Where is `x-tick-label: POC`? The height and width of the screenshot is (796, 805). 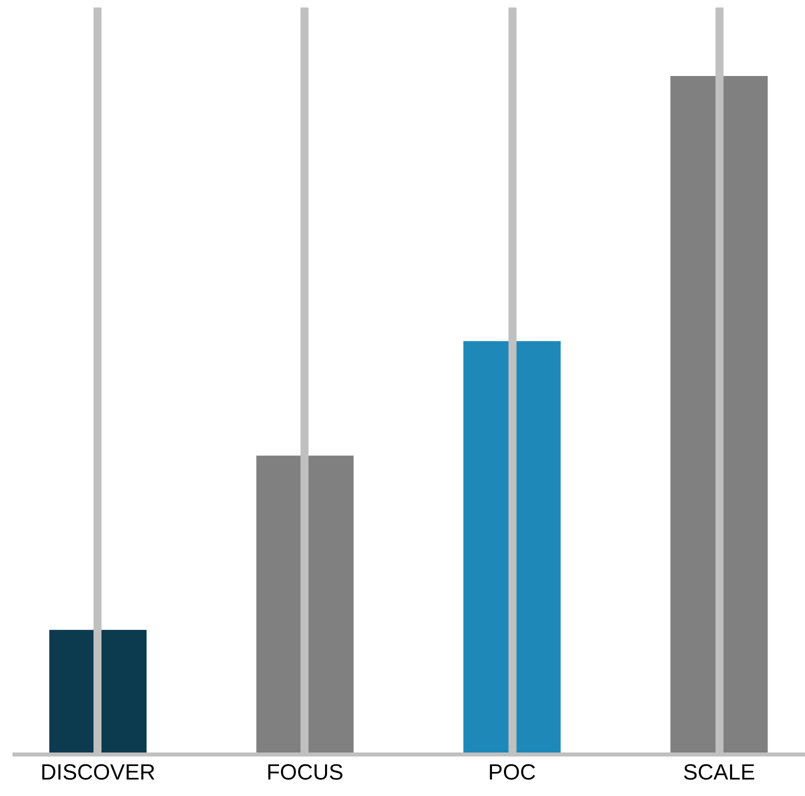 x-tick-label: POC is located at coordinates (512, 772).